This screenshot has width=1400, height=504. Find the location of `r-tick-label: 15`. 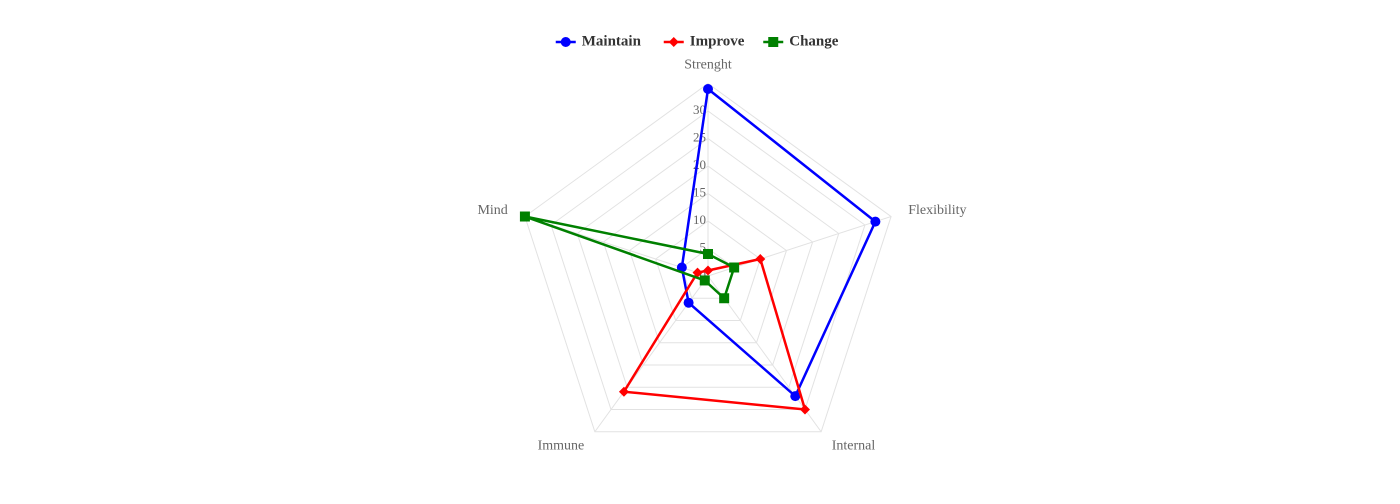

r-tick-label: 15 is located at coordinates (699, 191).